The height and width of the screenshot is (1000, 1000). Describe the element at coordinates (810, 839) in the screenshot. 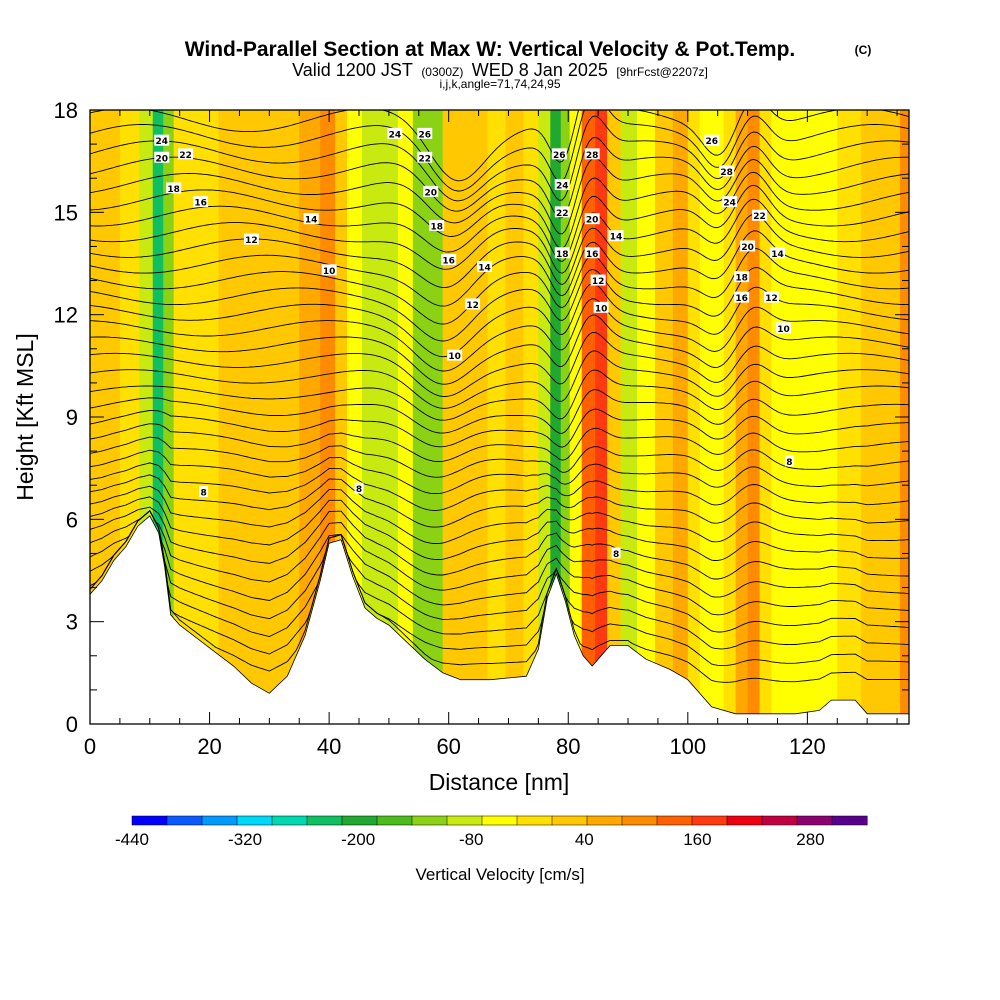

I see `colorbar-tick-label: 280` at that location.